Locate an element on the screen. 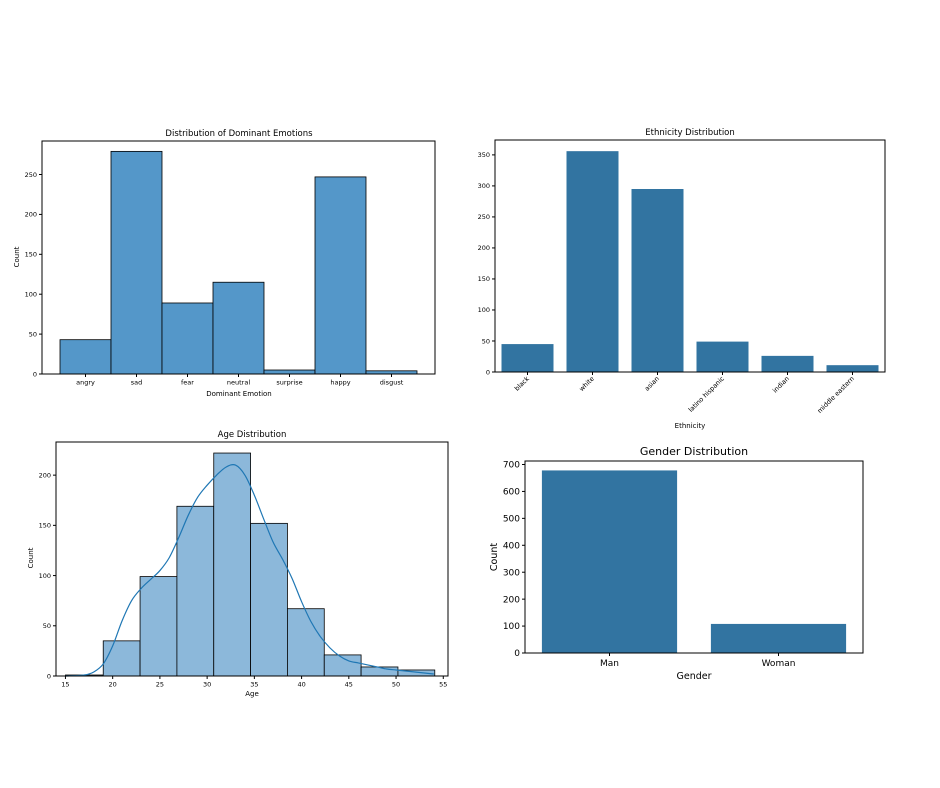 Image resolution: width=940 pixels, height=788 pixels. gender-xtick-label: Woman is located at coordinates (779, 664).